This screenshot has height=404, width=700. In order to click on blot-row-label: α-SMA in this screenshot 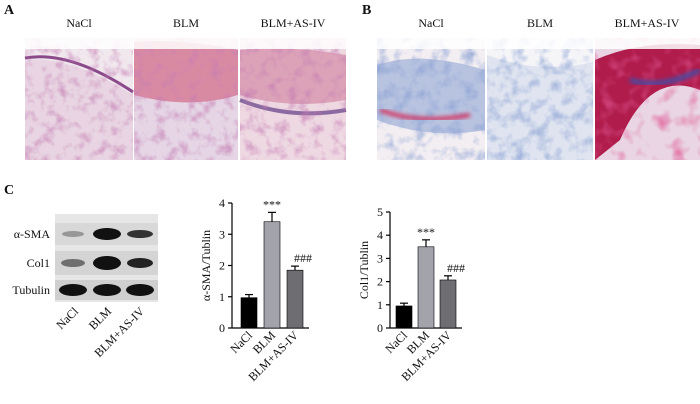, I will do `click(32, 234)`.